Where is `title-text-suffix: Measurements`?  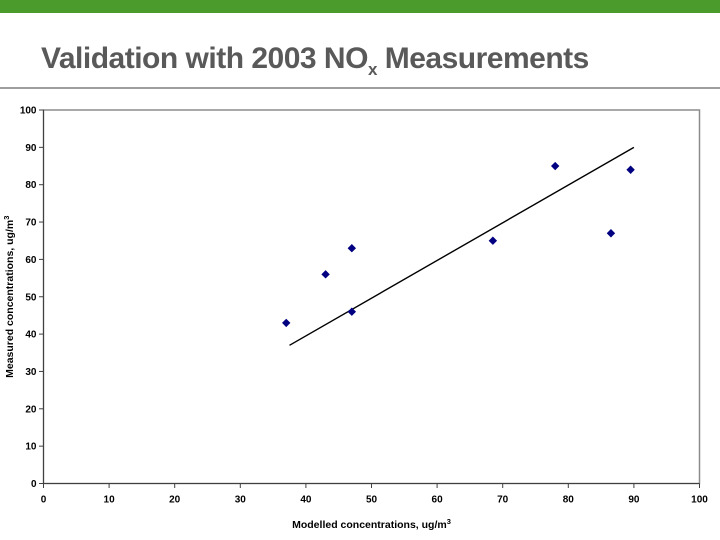
title-text-suffix: Measurements is located at coordinates (483, 58).